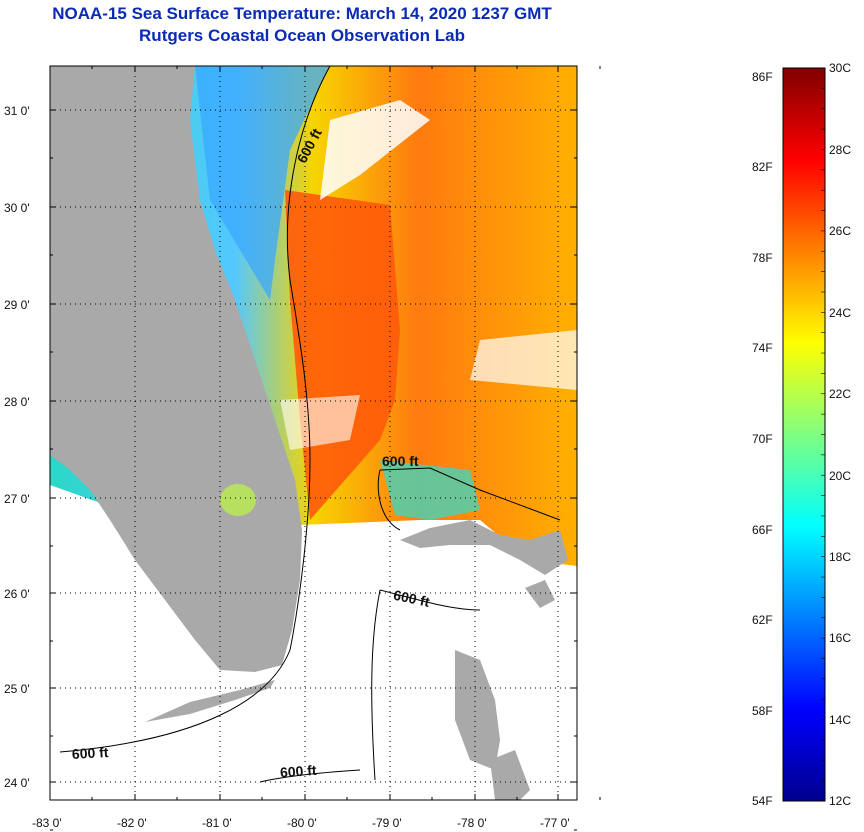 The height and width of the screenshot is (832, 864). What do you see at coordinates (17, 594) in the screenshot?
I see `lat-tick-label: 26 0'` at bounding box center [17, 594].